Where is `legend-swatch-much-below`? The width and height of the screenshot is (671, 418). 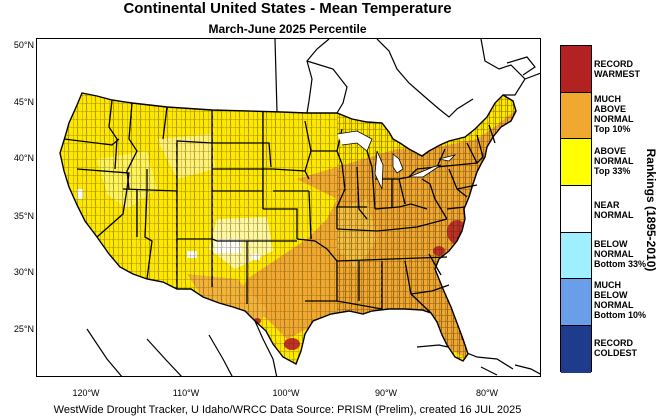
legend-swatch-much-below is located at coordinates (576, 303).